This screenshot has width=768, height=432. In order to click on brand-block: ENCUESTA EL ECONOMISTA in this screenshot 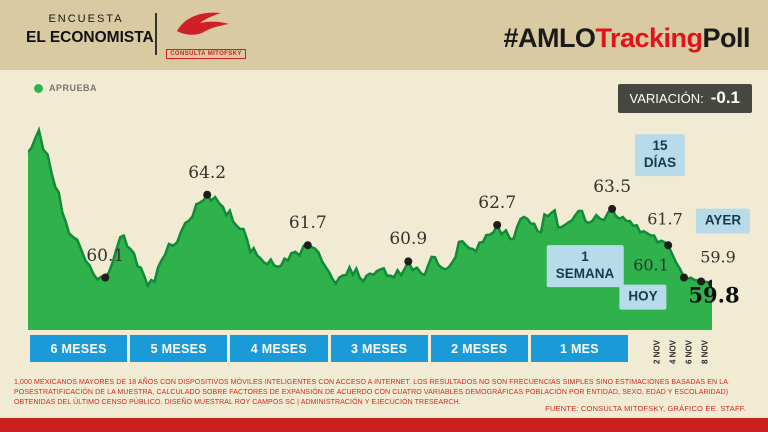, I will do `click(90, 30)`.